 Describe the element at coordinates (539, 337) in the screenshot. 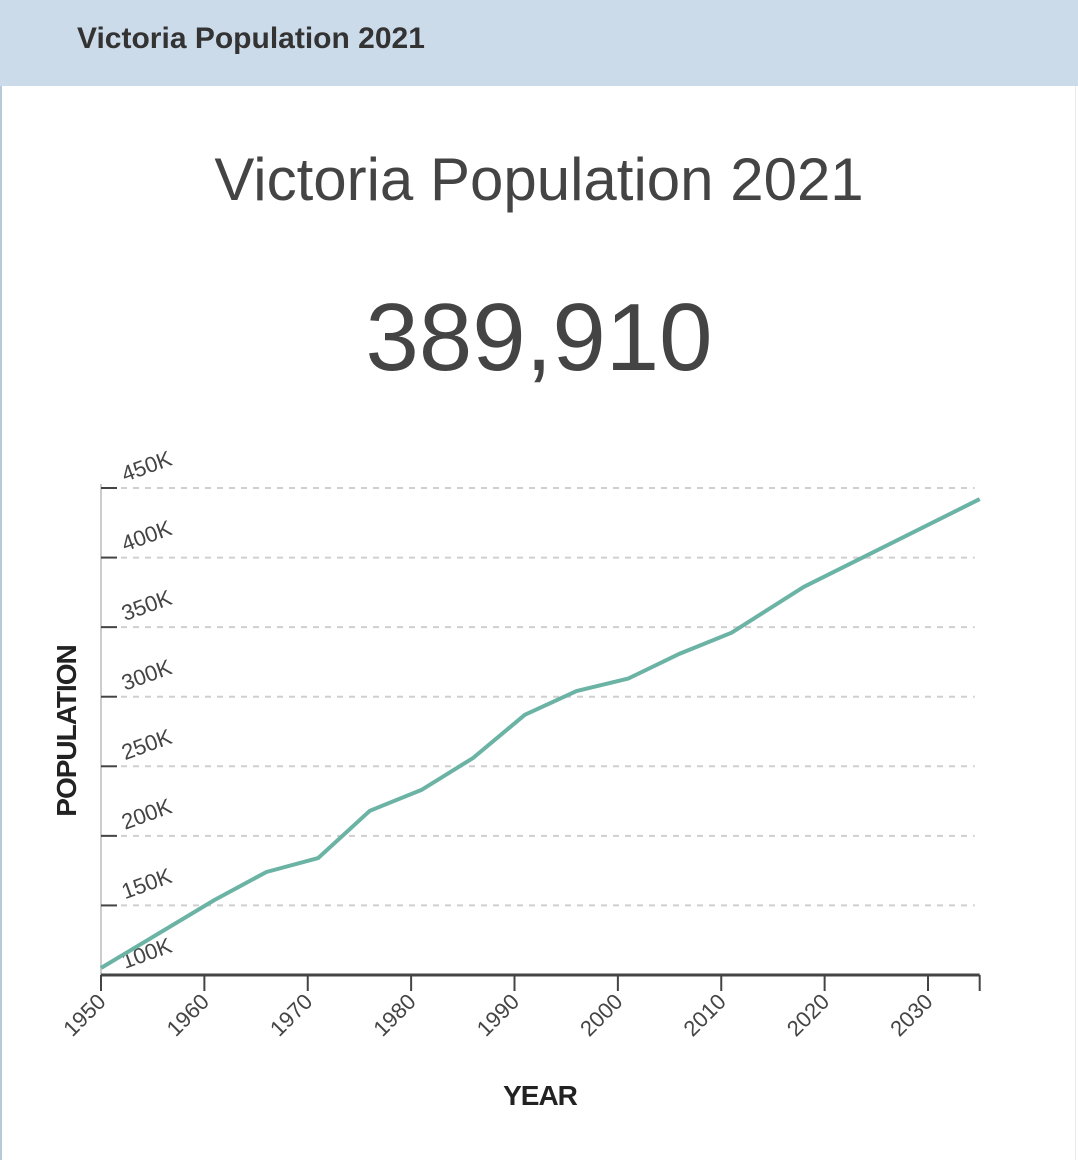

I see `population-value: 389,910` at that location.